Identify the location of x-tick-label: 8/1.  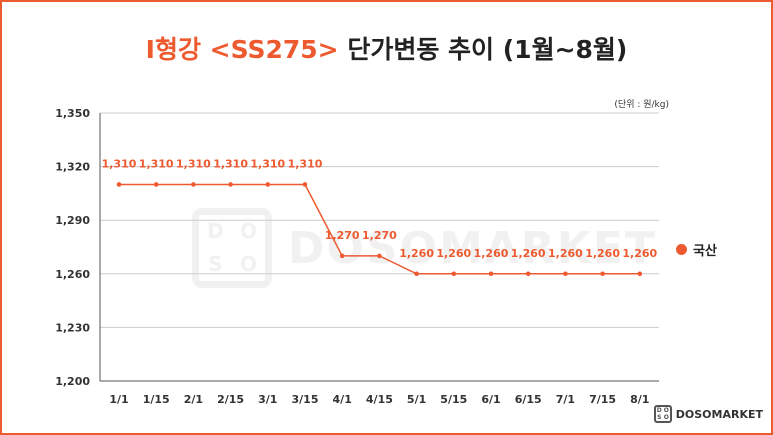
(639, 399).